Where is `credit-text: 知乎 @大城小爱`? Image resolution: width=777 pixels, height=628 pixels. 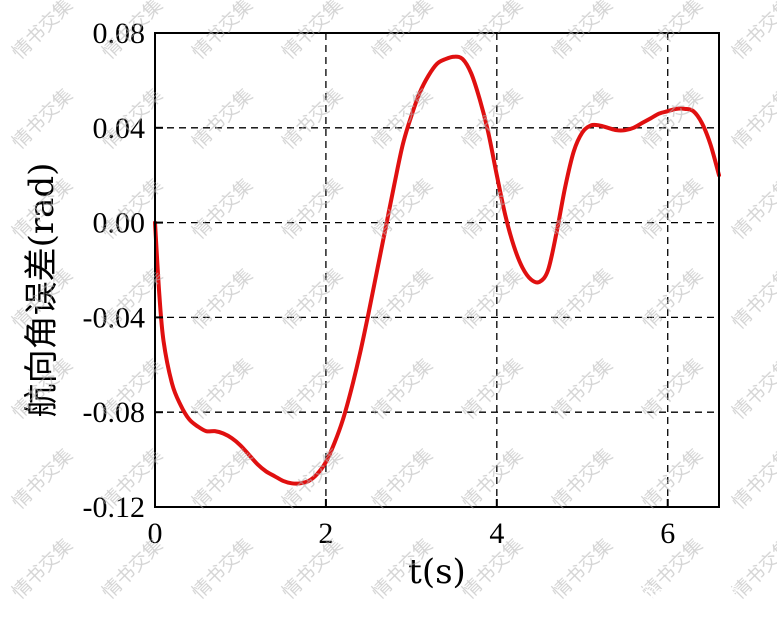 credit-text: 知乎 @大城小爱 is located at coordinates (665, 593).